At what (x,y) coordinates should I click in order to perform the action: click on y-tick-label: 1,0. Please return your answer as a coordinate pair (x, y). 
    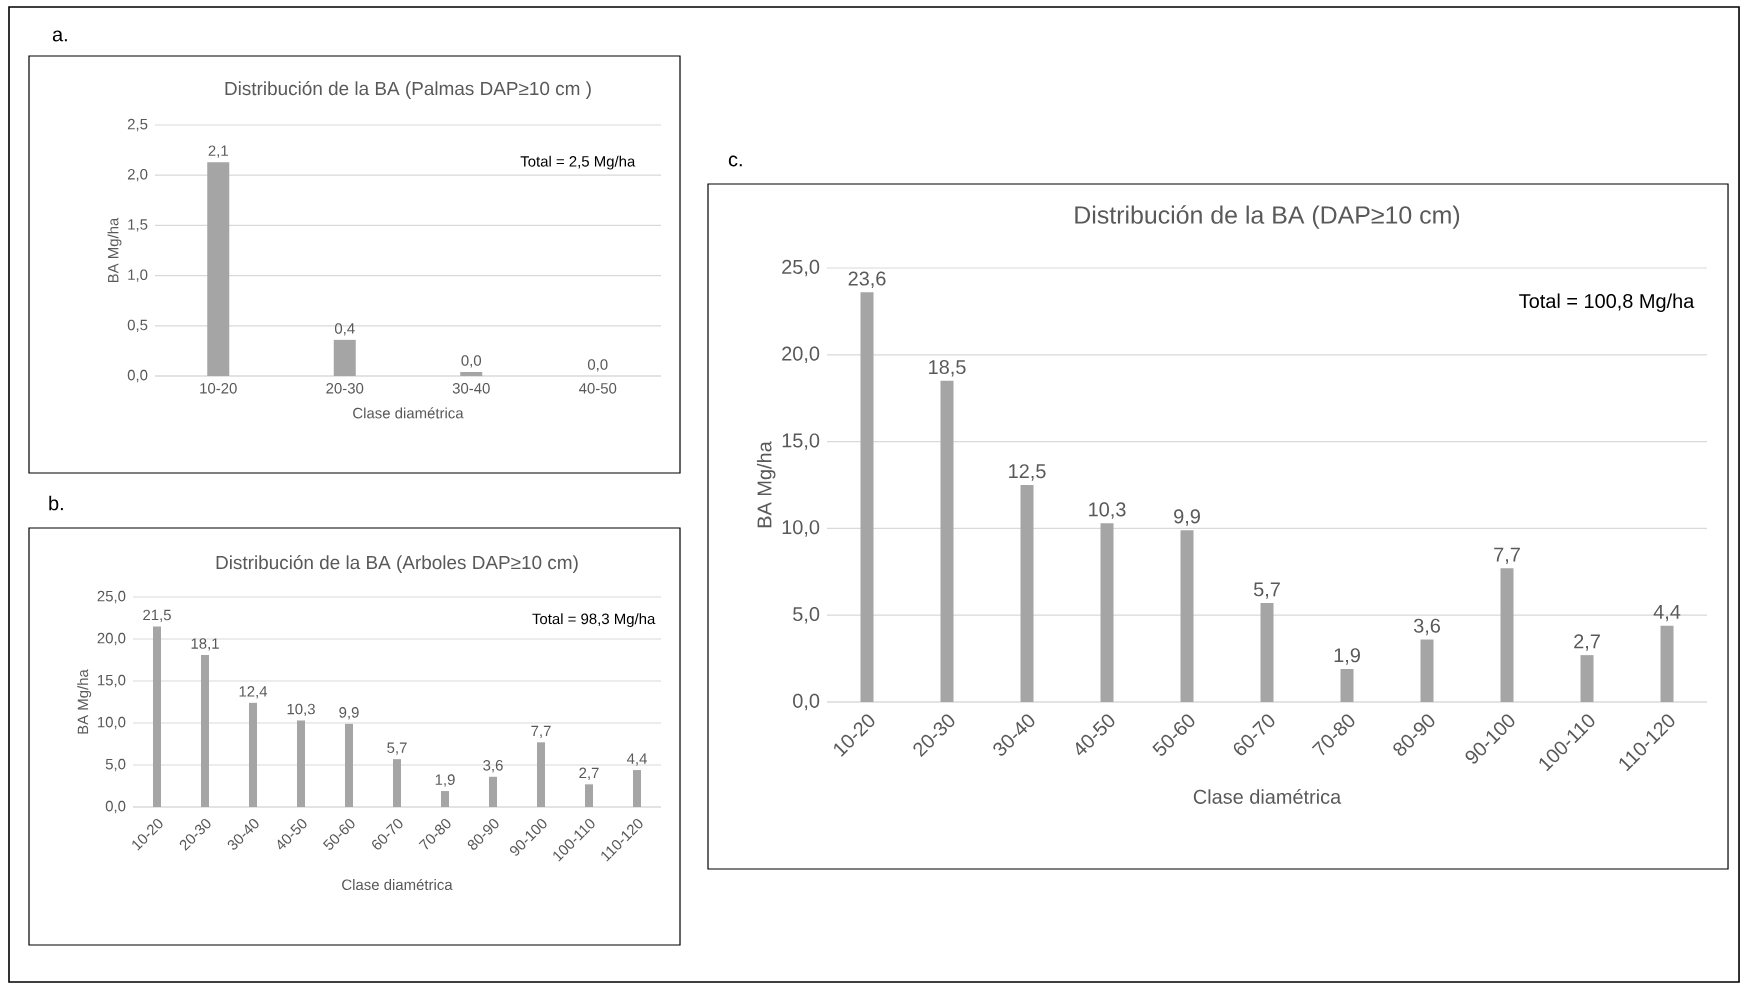
    Looking at the image, I should click on (138, 275).